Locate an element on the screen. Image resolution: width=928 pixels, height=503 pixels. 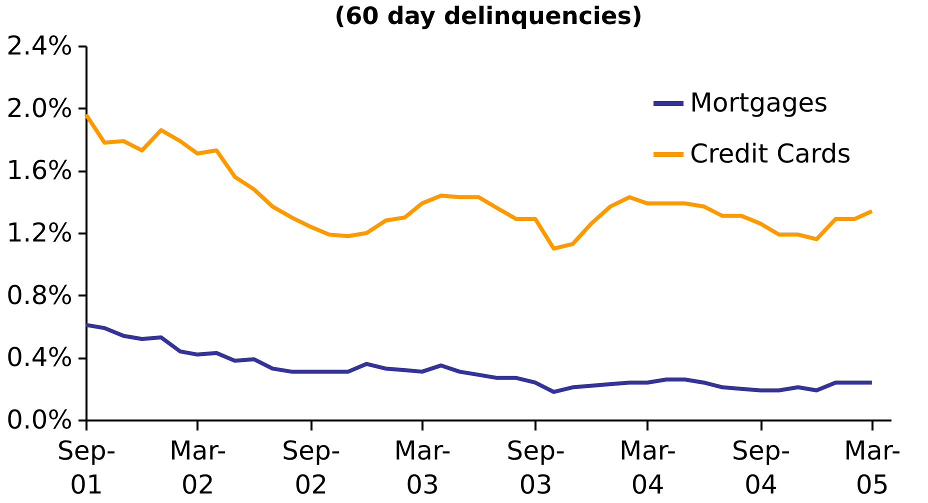
y-tick-label: 2.4% is located at coordinates (39, 47).